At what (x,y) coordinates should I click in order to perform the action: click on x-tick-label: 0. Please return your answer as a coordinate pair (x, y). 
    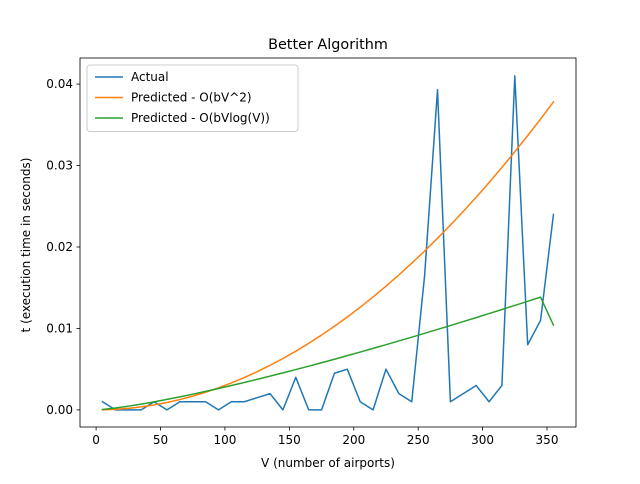
    Looking at the image, I should click on (96, 440).